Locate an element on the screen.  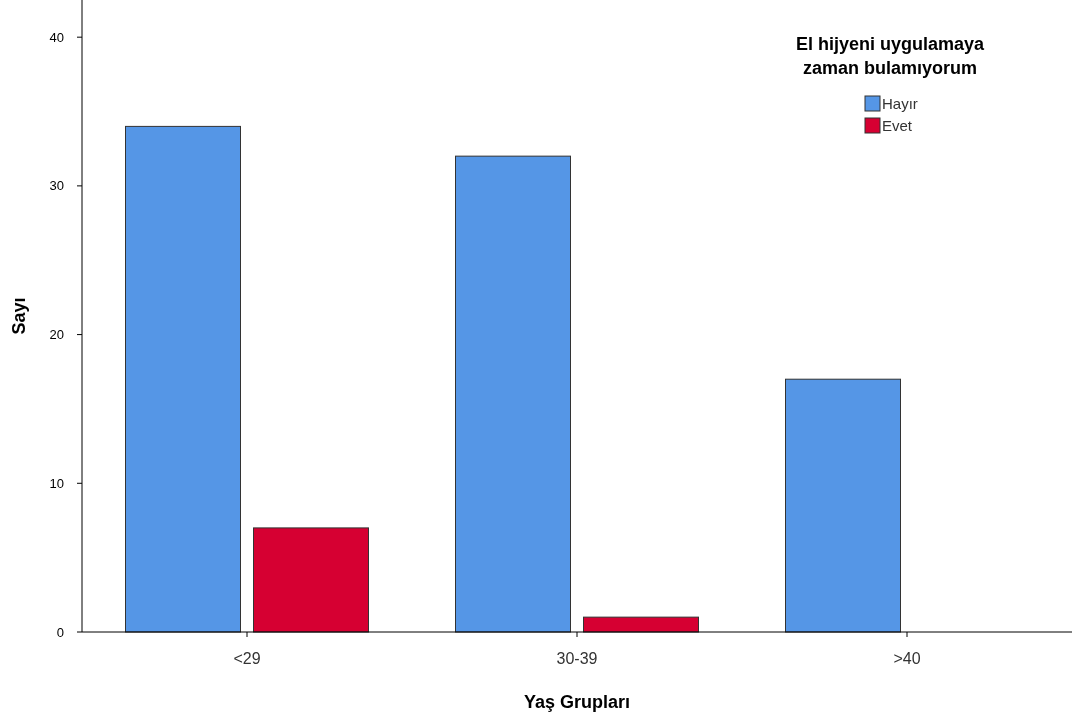
y-axis-title: Sayı is located at coordinates (19, 316).